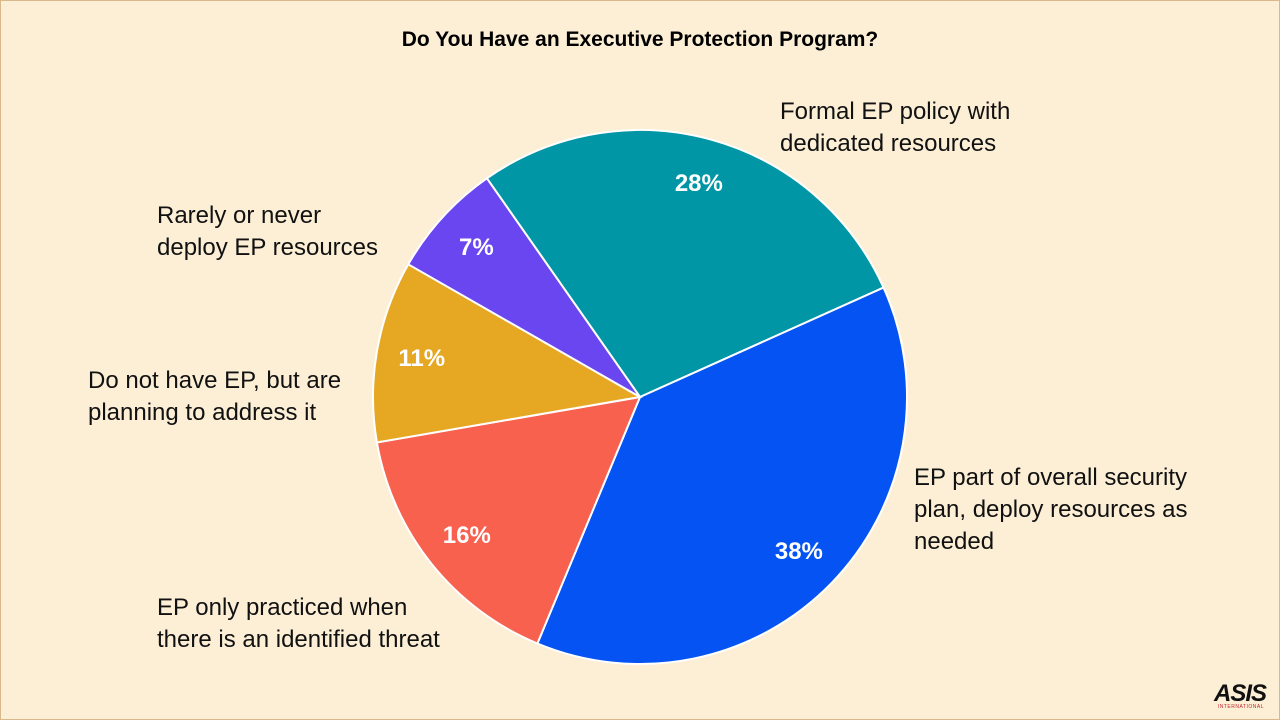 This screenshot has height=720, width=1280. Describe the element at coordinates (699, 183) in the screenshot. I see `slice-value-label: 28%` at that location.